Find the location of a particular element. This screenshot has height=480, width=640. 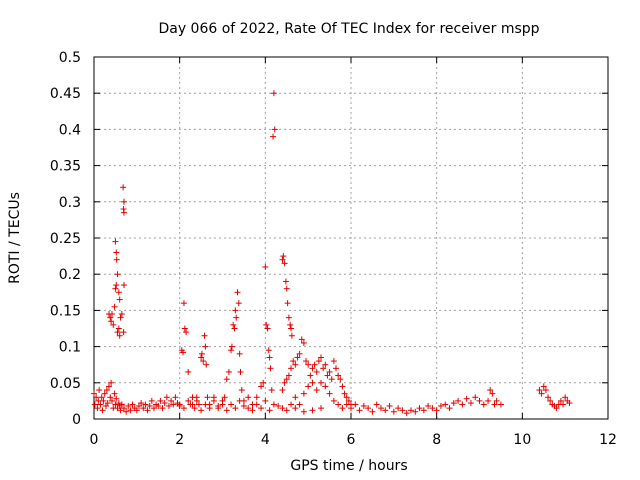

x-tick-label: 4 is located at coordinates (265, 440).